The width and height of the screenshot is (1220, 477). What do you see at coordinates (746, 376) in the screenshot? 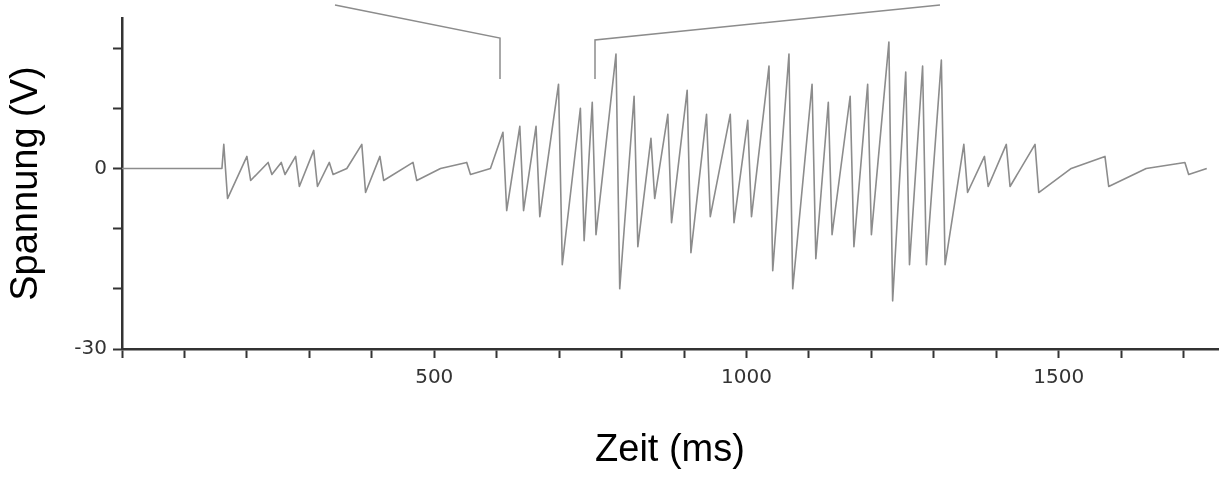
I see `x-tick-label: 1000` at bounding box center [746, 376].